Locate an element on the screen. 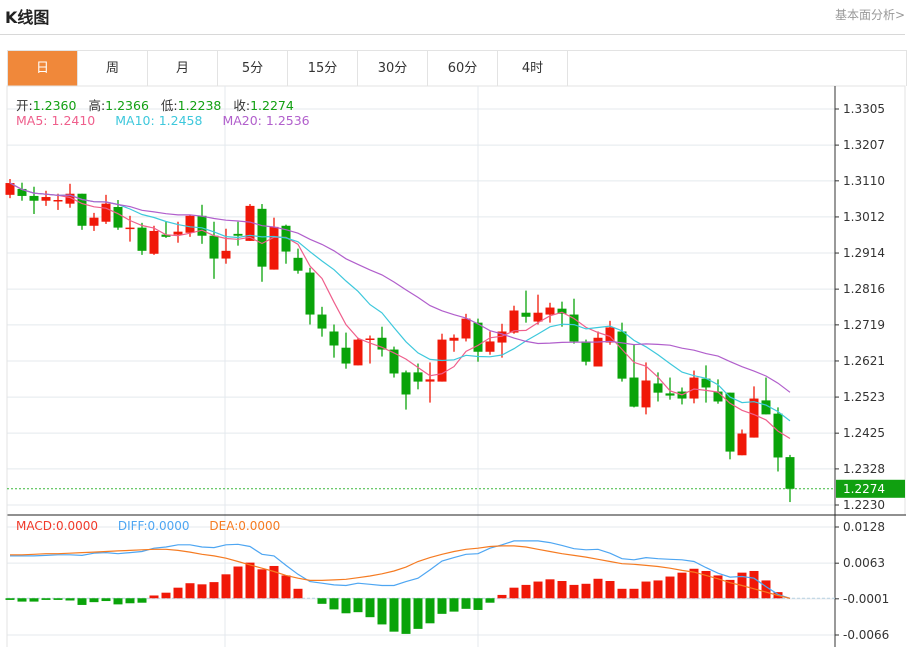 Image resolution: width=909 pixels, height=647 pixels. current-price-label: 1.2274 is located at coordinates (864, 489).